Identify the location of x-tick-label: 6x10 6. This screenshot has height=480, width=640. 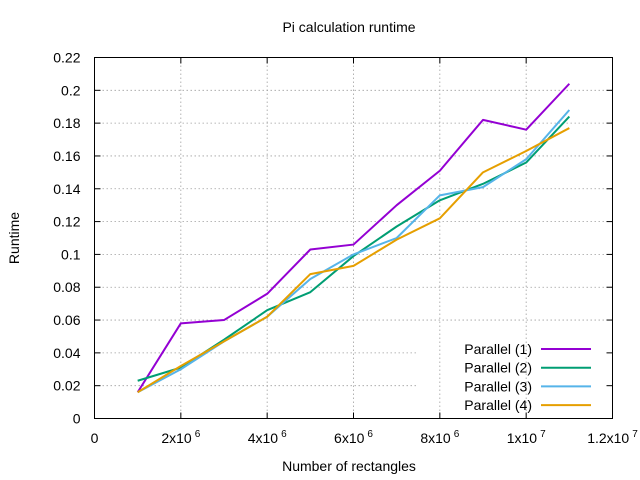
(353, 437).